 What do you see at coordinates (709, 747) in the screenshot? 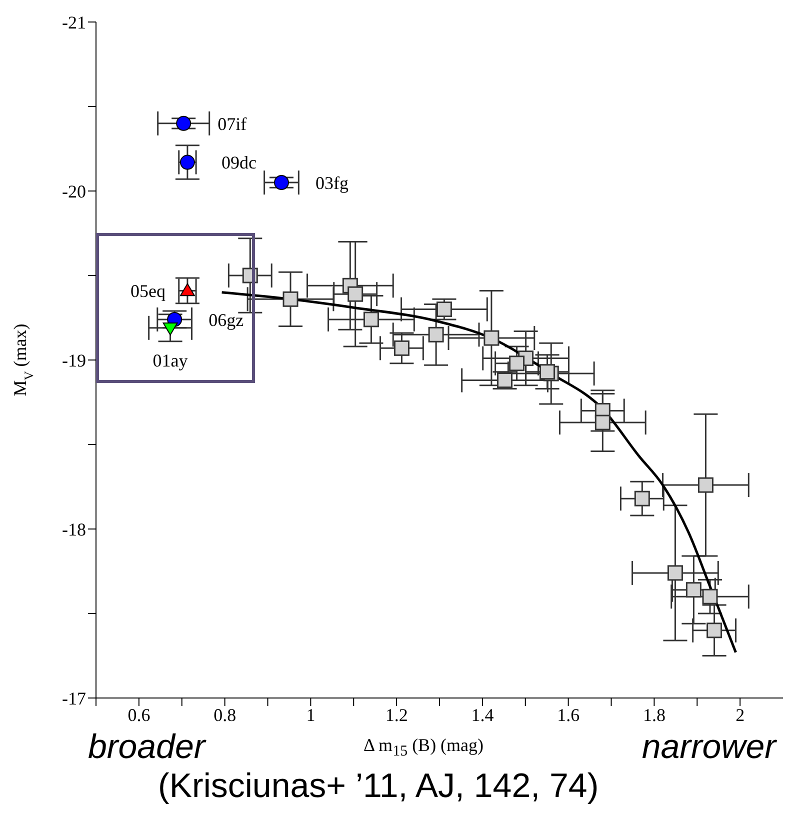
I see `text: narrower` at bounding box center [709, 747].